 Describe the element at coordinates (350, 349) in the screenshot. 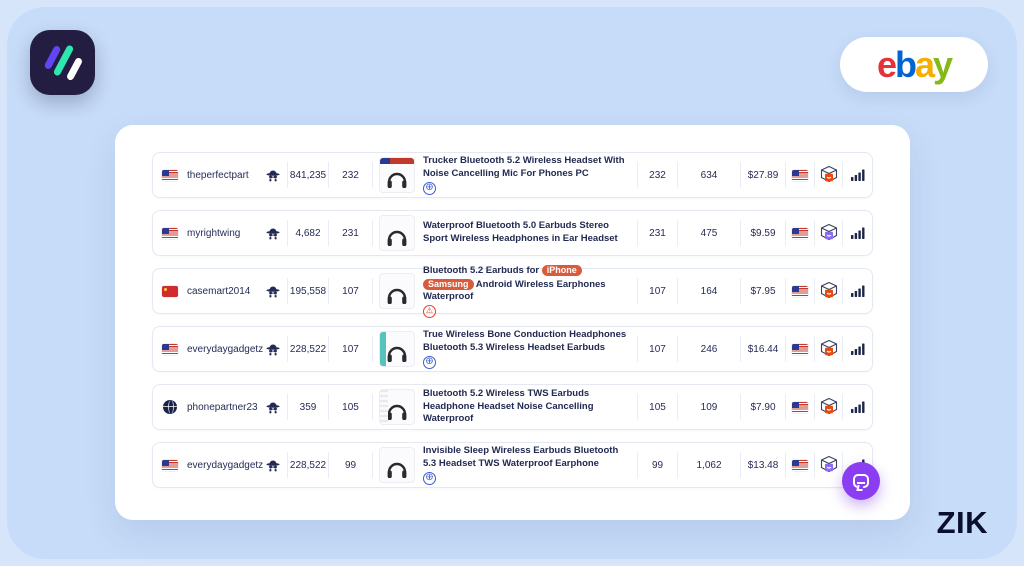

I see `seller-sales-count: 107` at that location.